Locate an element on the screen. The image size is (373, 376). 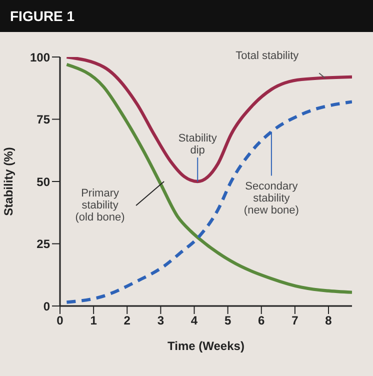
x-tick-label: 7 is located at coordinates (295, 321).